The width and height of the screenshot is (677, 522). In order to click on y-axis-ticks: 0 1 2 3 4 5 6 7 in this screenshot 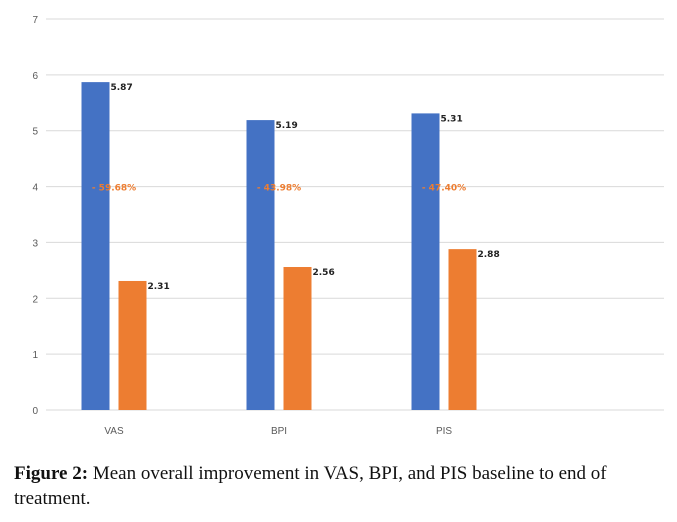, I will do `click(35, 216)`.